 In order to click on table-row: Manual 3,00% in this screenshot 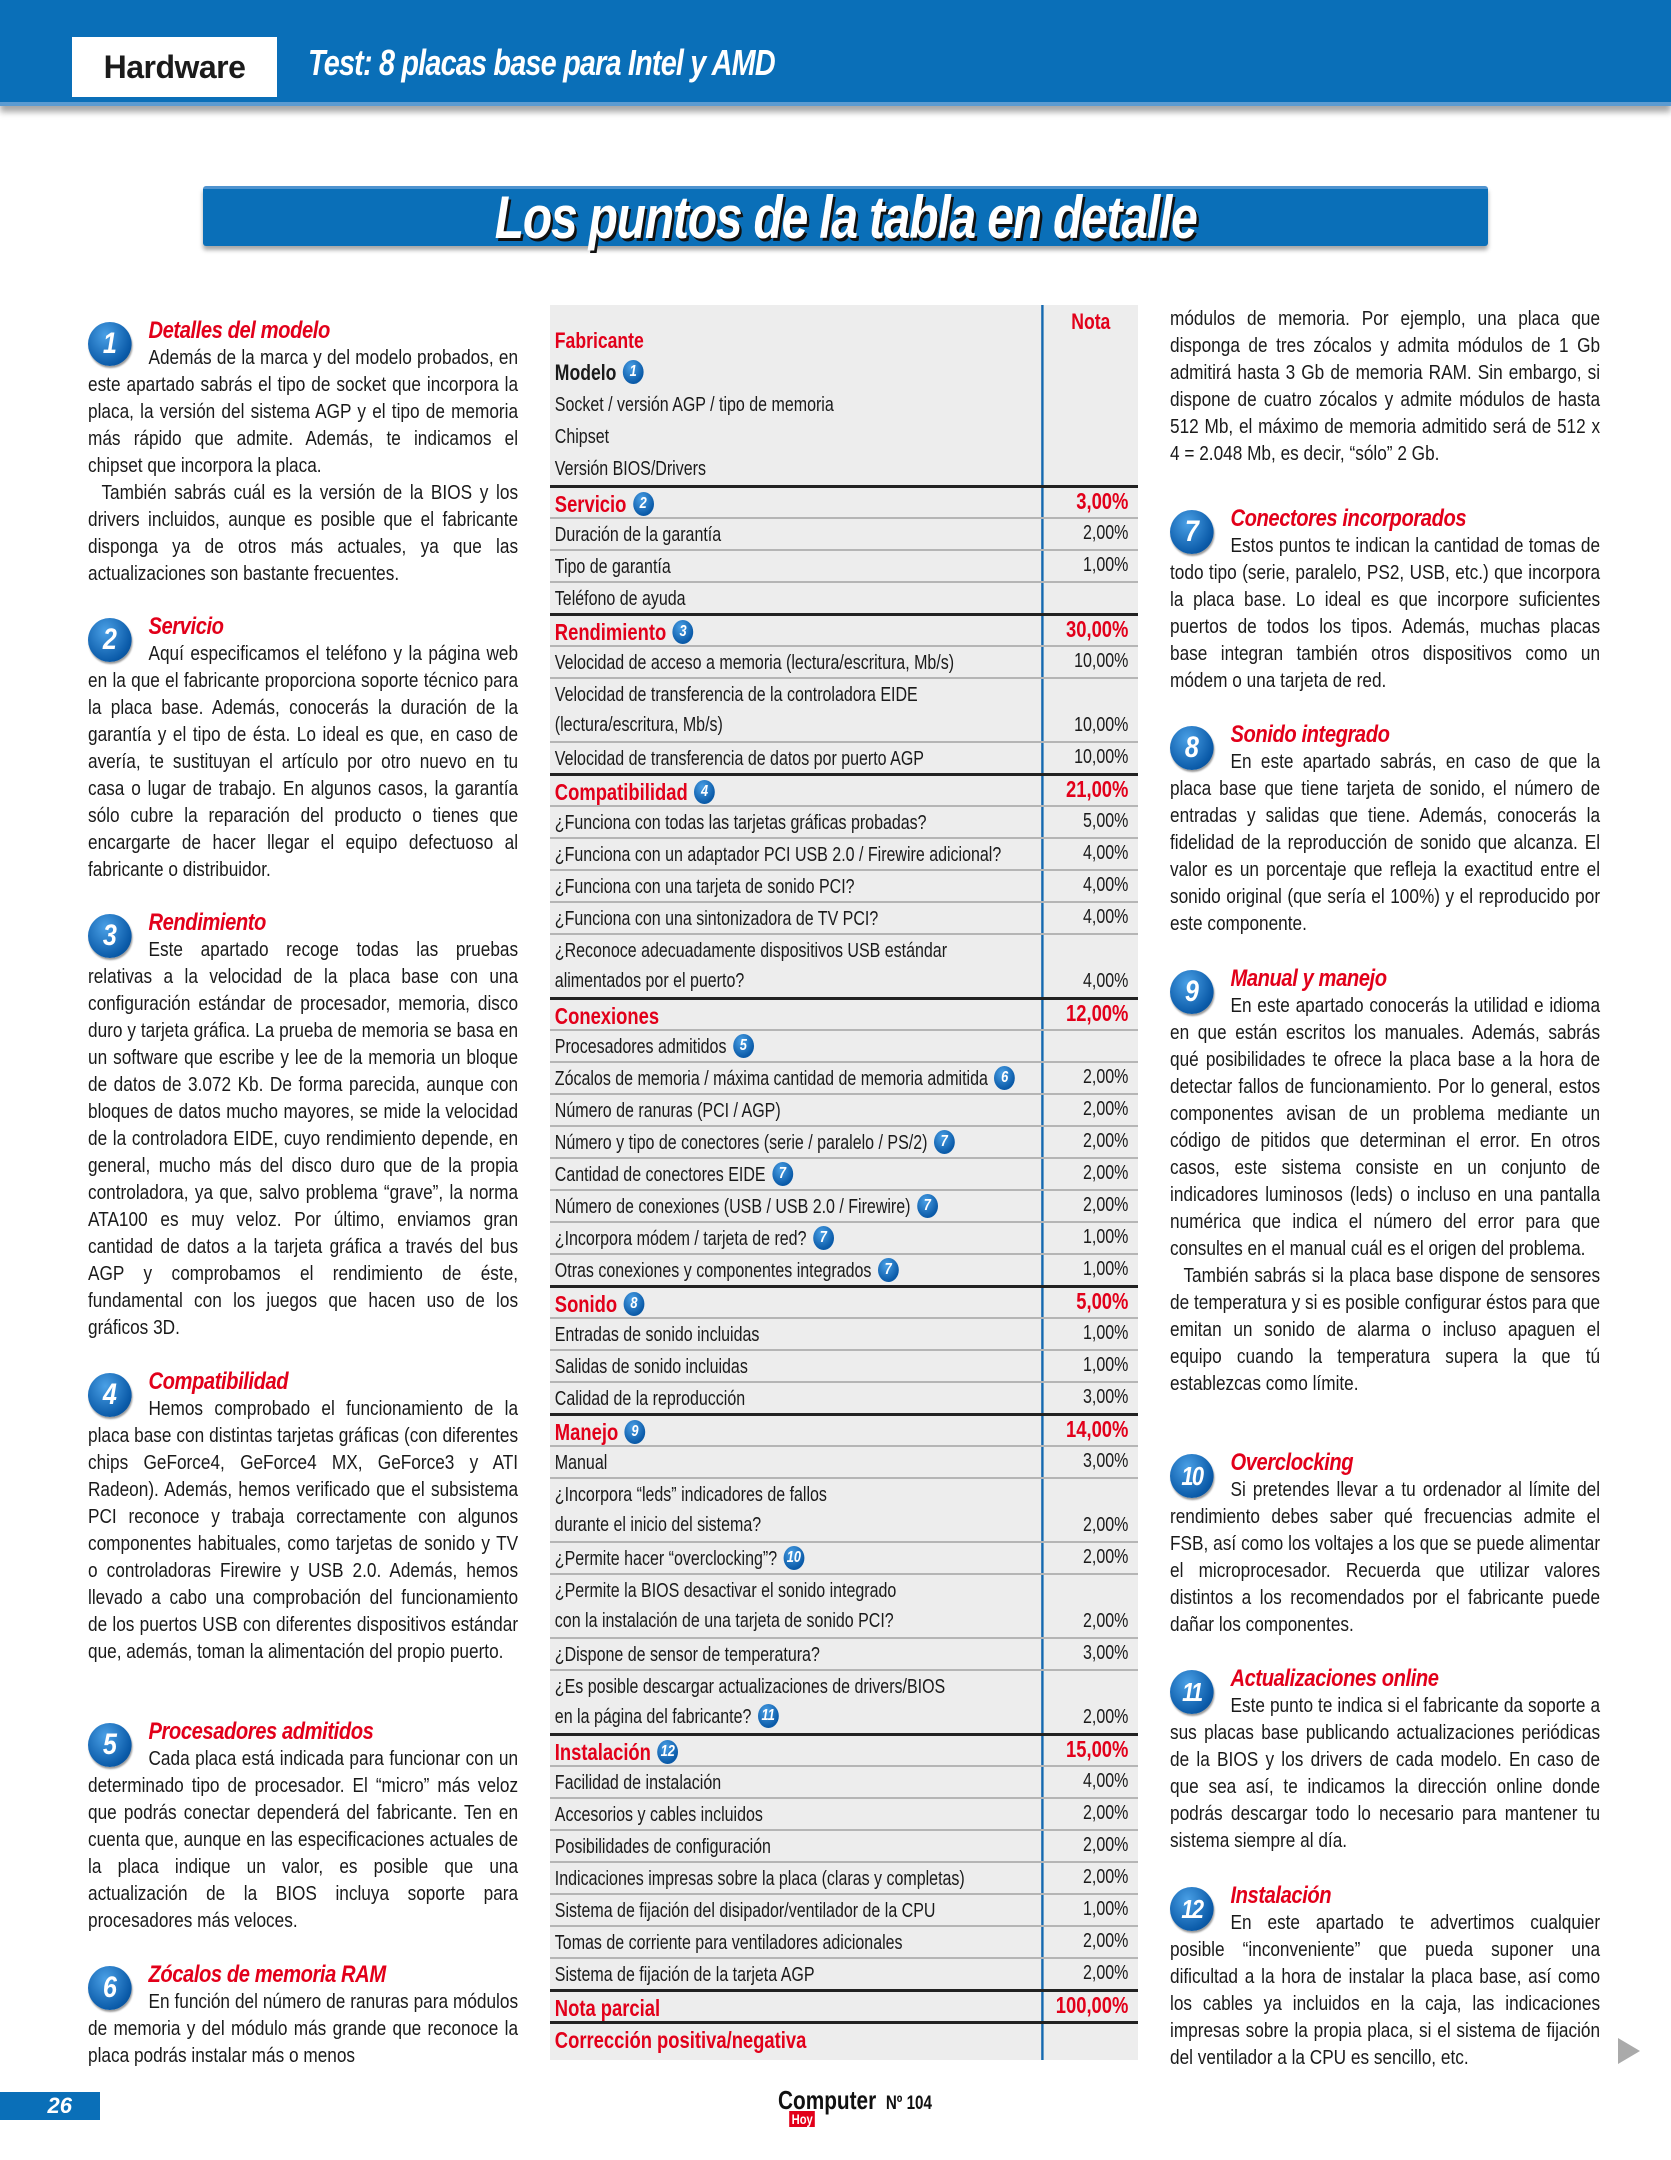, I will do `click(844, 1461)`.